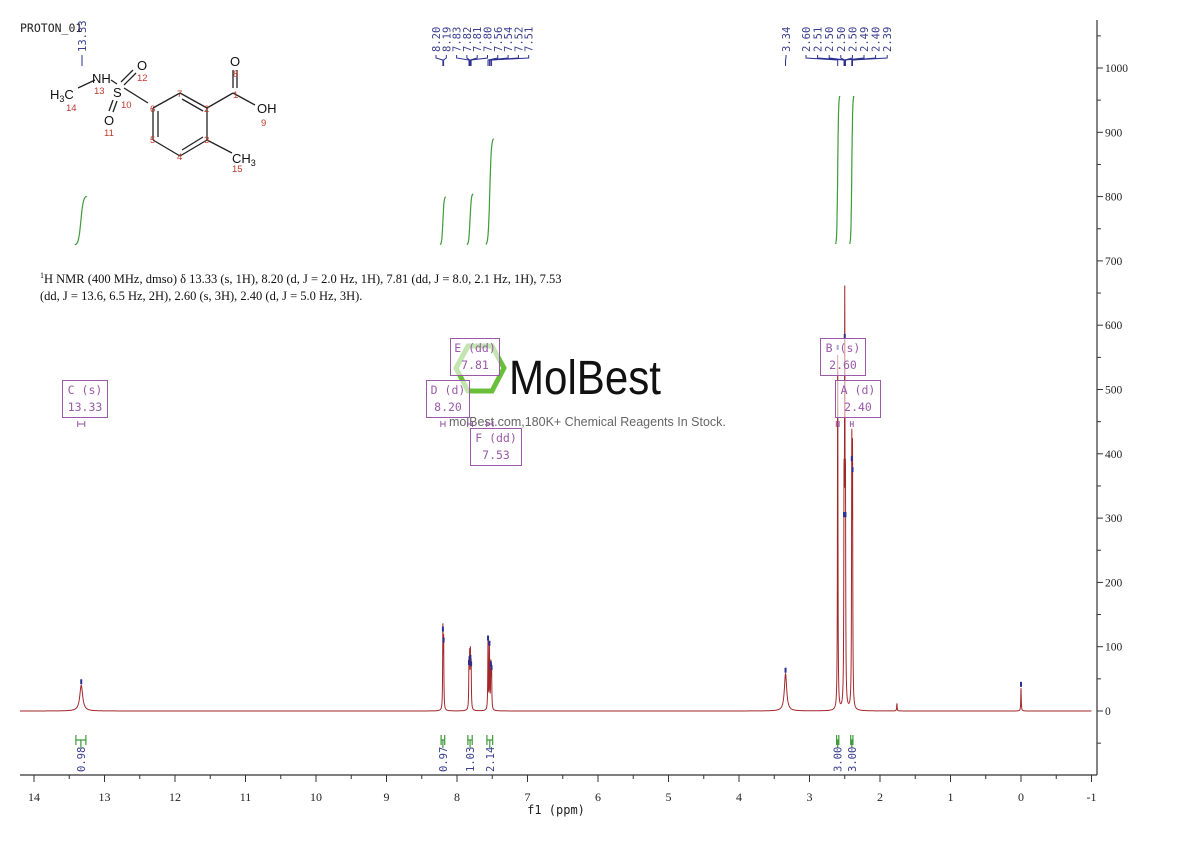 The width and height of the screenshot is (1190, 841). Describe the element at coordinates (437, 39) in the screenshot. I see `peak-label: 8.20` at that location.